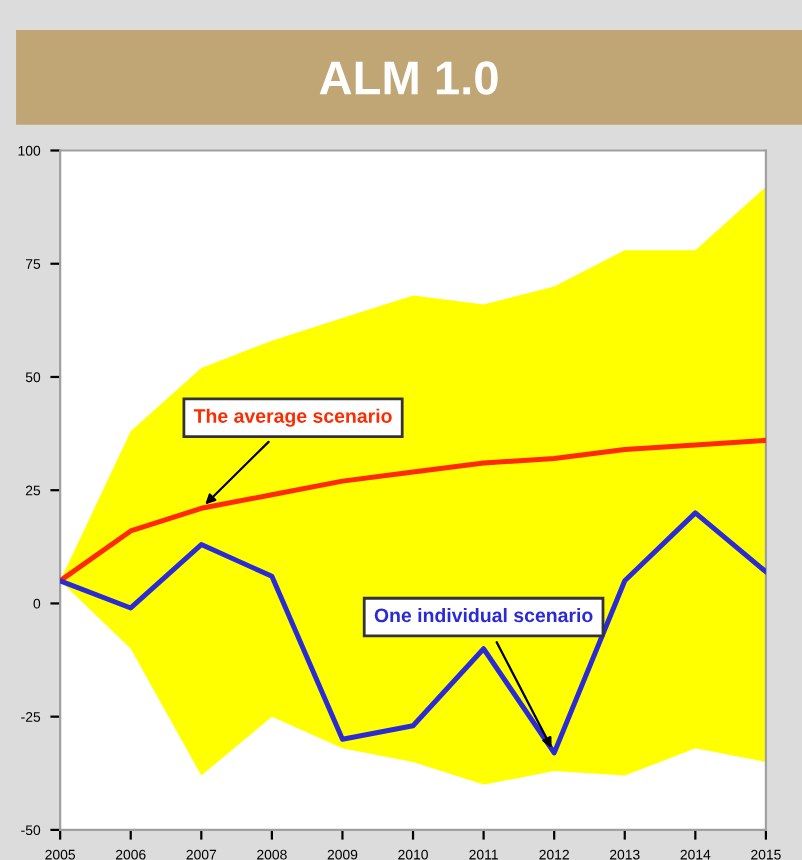 This screenshot has width=802, height=860. Describe the element at coordinates (483, 615) in the screenshot. I see `annotation: One individual scenario` at that location.